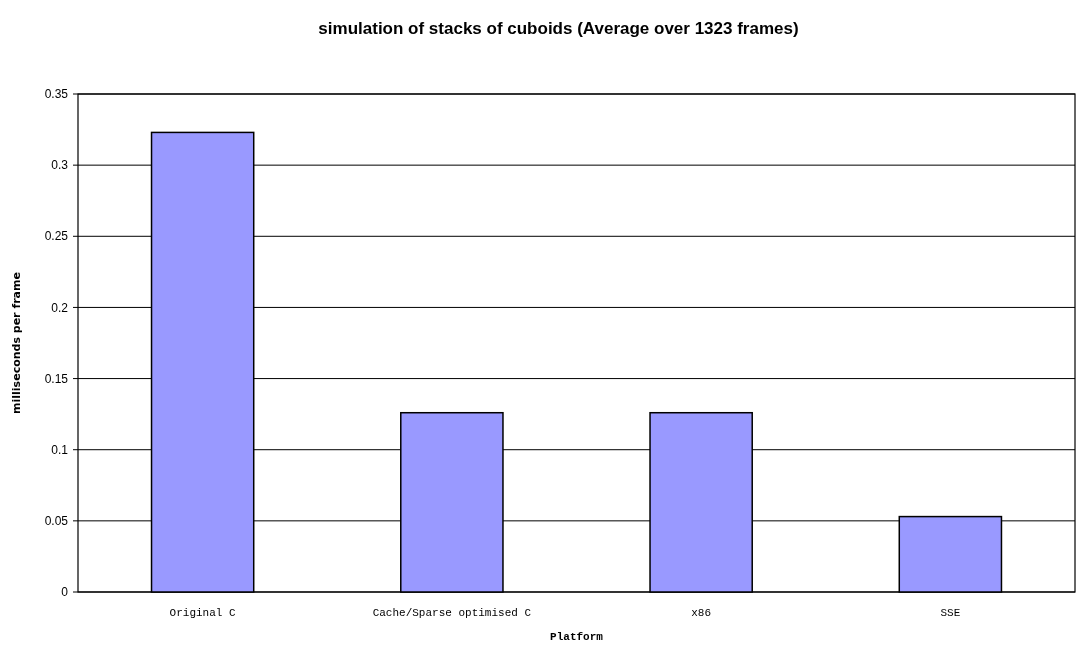  I want to click on y-tick-label: 0.3, so click(60, 165).